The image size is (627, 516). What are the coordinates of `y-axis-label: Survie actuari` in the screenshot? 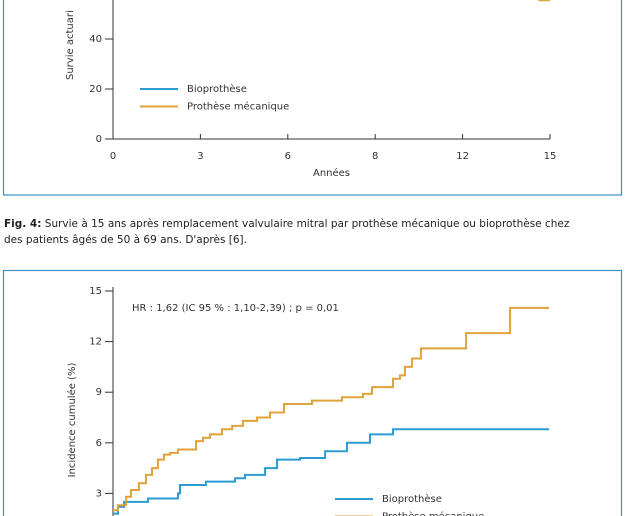 It's located at (70, 45).